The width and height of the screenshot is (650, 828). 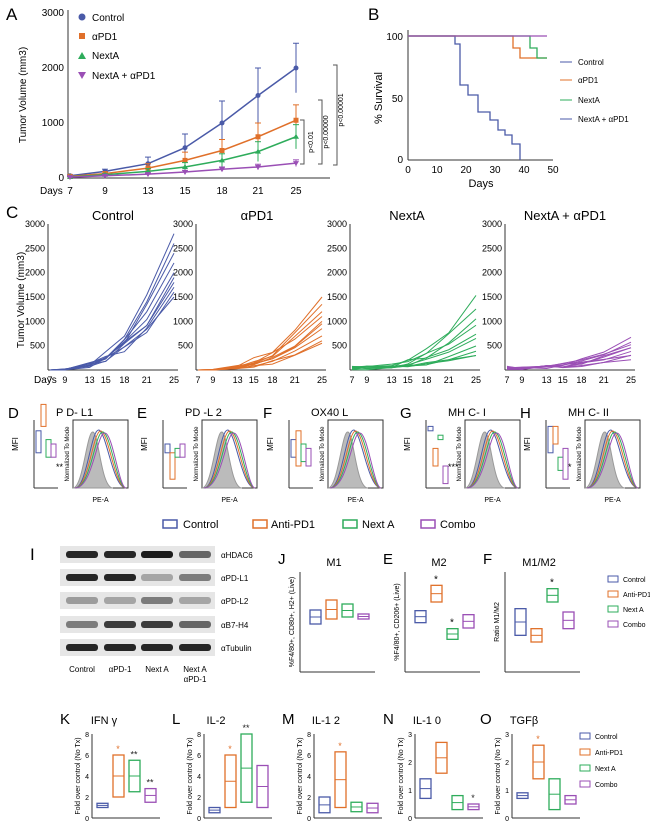 I want to click on sl1-swatch-control, so click(x=613, y=579).